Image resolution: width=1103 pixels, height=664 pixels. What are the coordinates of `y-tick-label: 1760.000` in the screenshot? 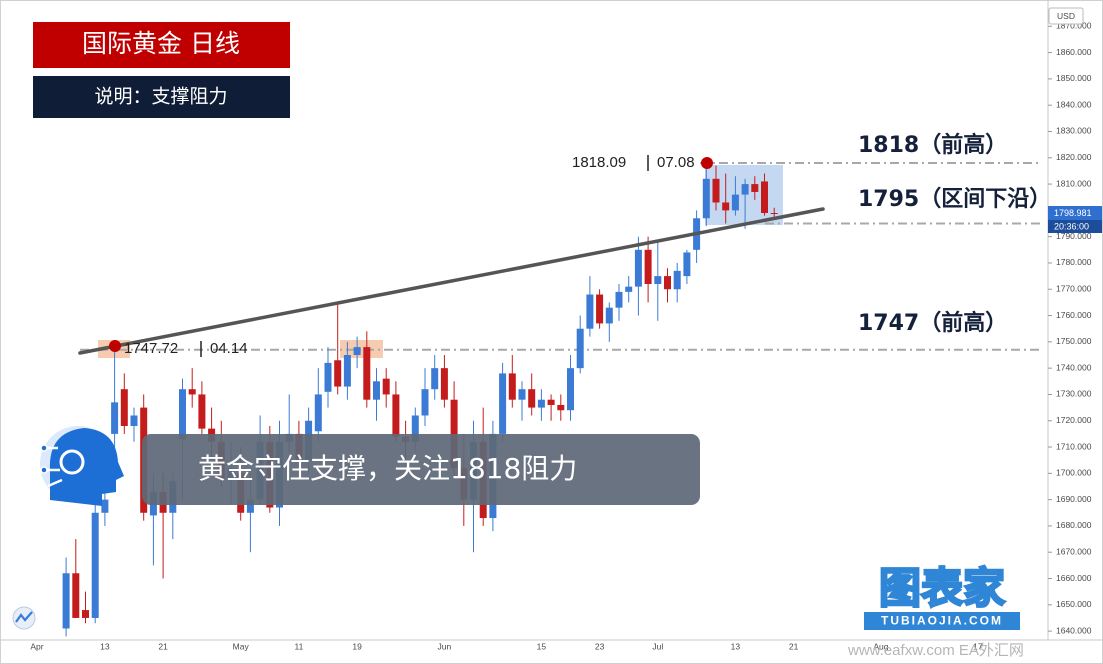 It's located at (1074, 315).